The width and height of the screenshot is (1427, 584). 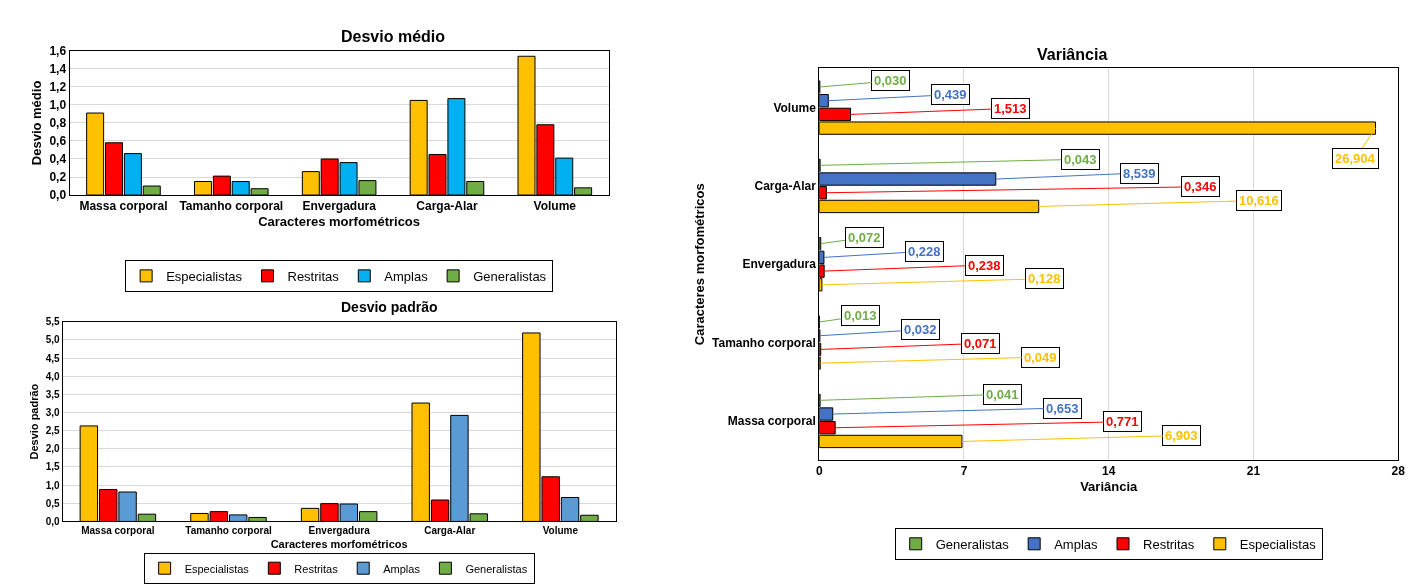 What do you see at coordinates (779, 264) in the screenshot?
I see `y-tick-label: Envergadura` at bounding box center [779, 264].